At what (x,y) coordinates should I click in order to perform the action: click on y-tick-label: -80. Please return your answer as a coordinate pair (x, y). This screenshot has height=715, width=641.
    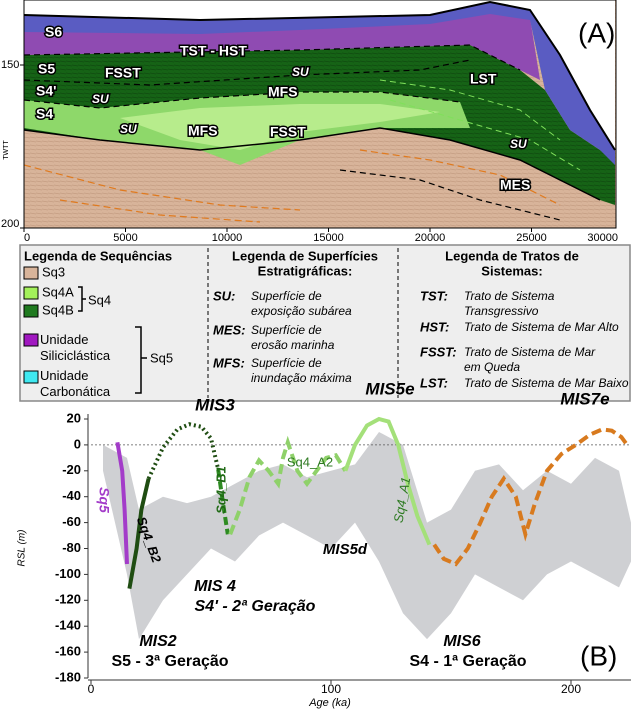
    Looking at the image, I should click on (71, 547).